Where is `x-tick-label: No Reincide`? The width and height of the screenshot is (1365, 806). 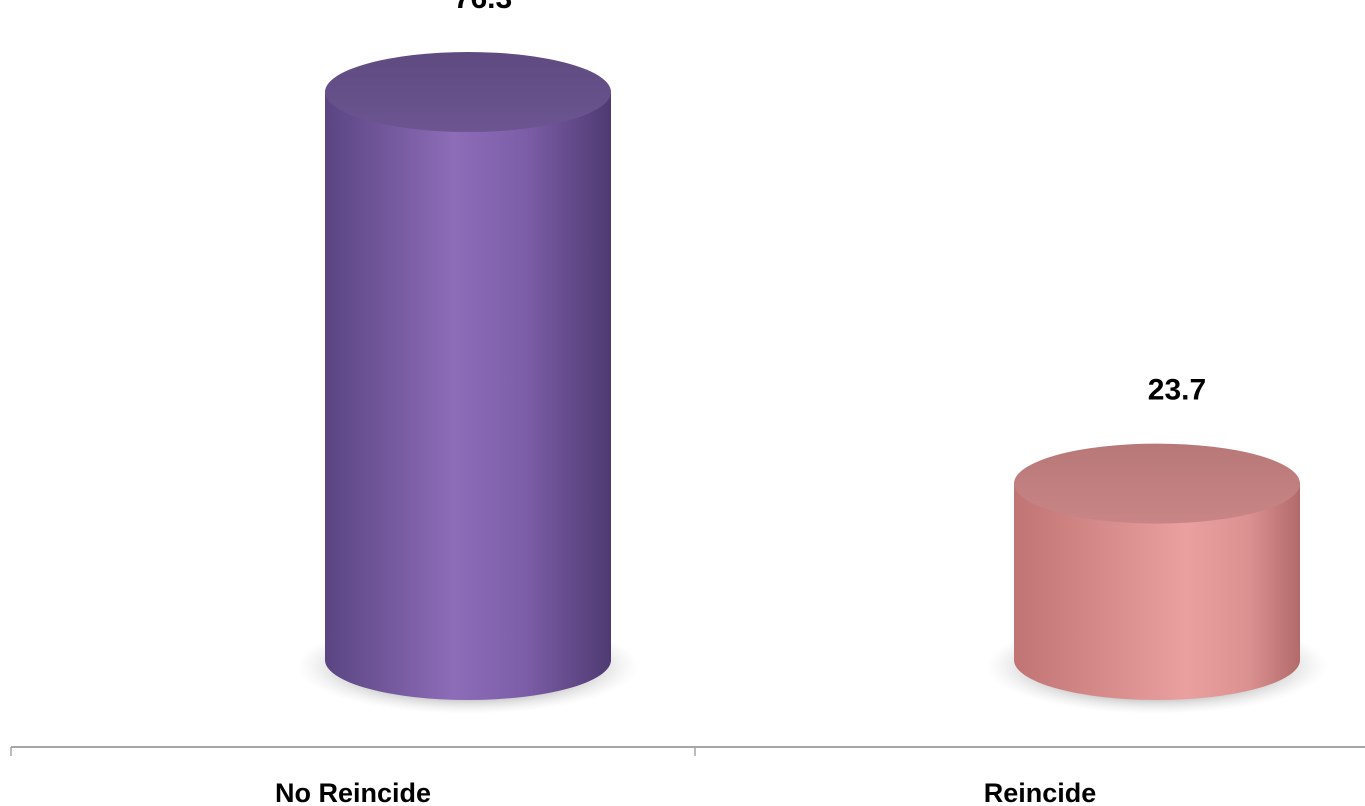
x-tick-label: No Reincide is located at coordinates (353, 792).